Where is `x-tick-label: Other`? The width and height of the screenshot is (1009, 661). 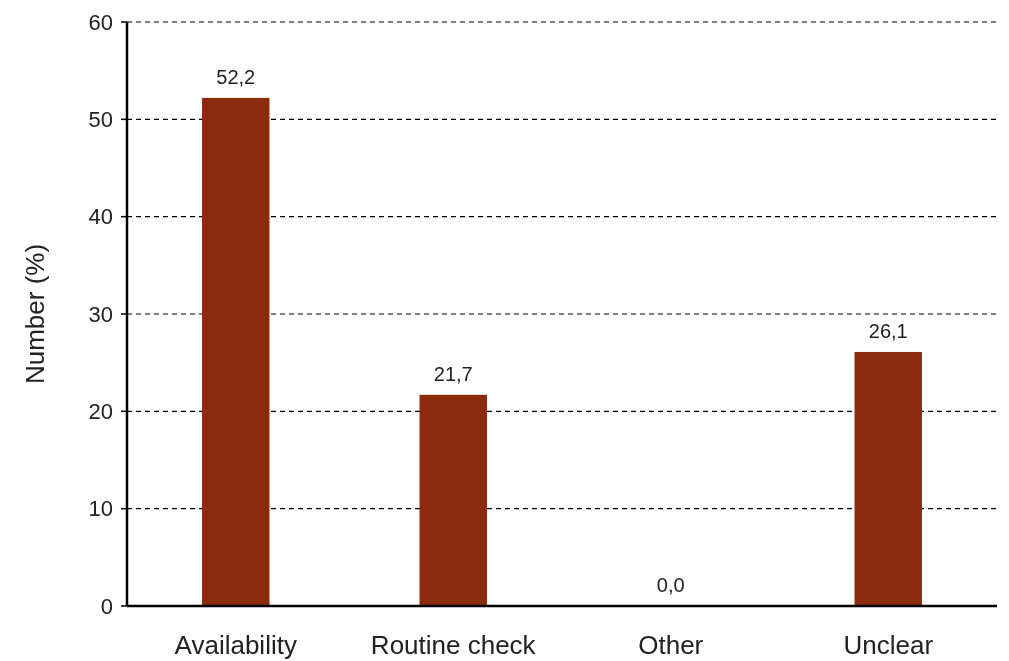
x-tick-label: Other is located at coordinates (671, 645).